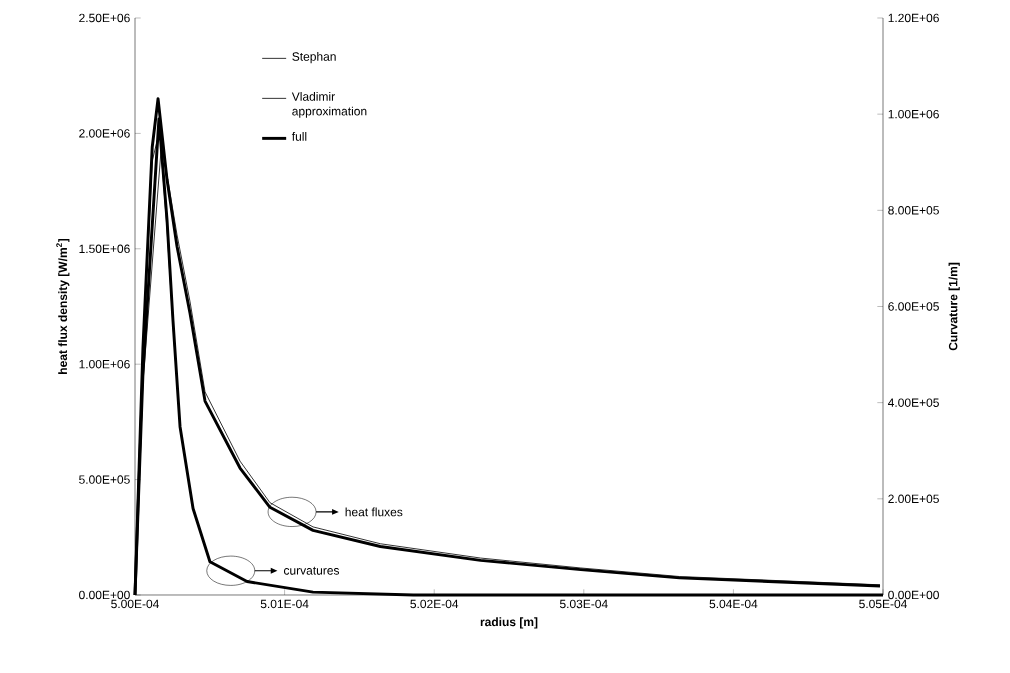  I want to click on y2-tick-label: 1.20E+06, so click(913, 18).